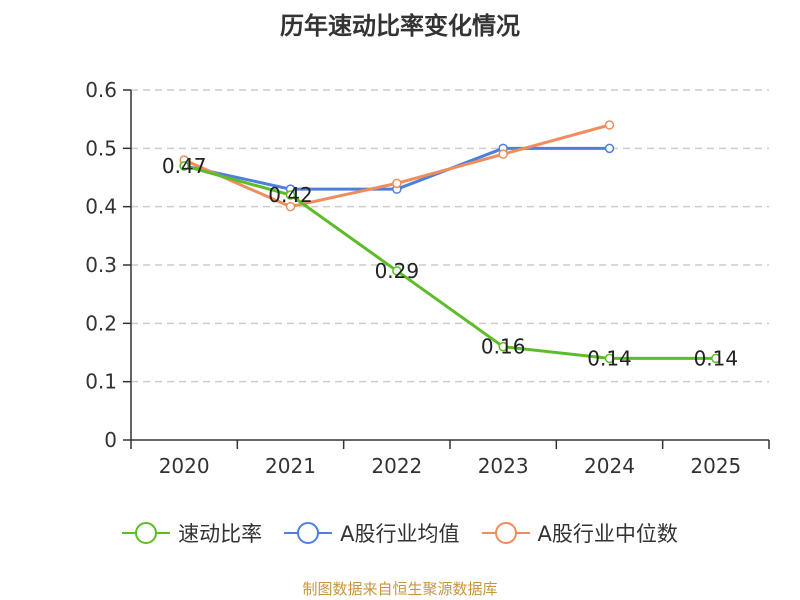 The width and height of the screenshot is (800, 600). Describe the element at coordinates (101, 323) in the screenshot. I see `y-tick-label: 0.2` at that location.